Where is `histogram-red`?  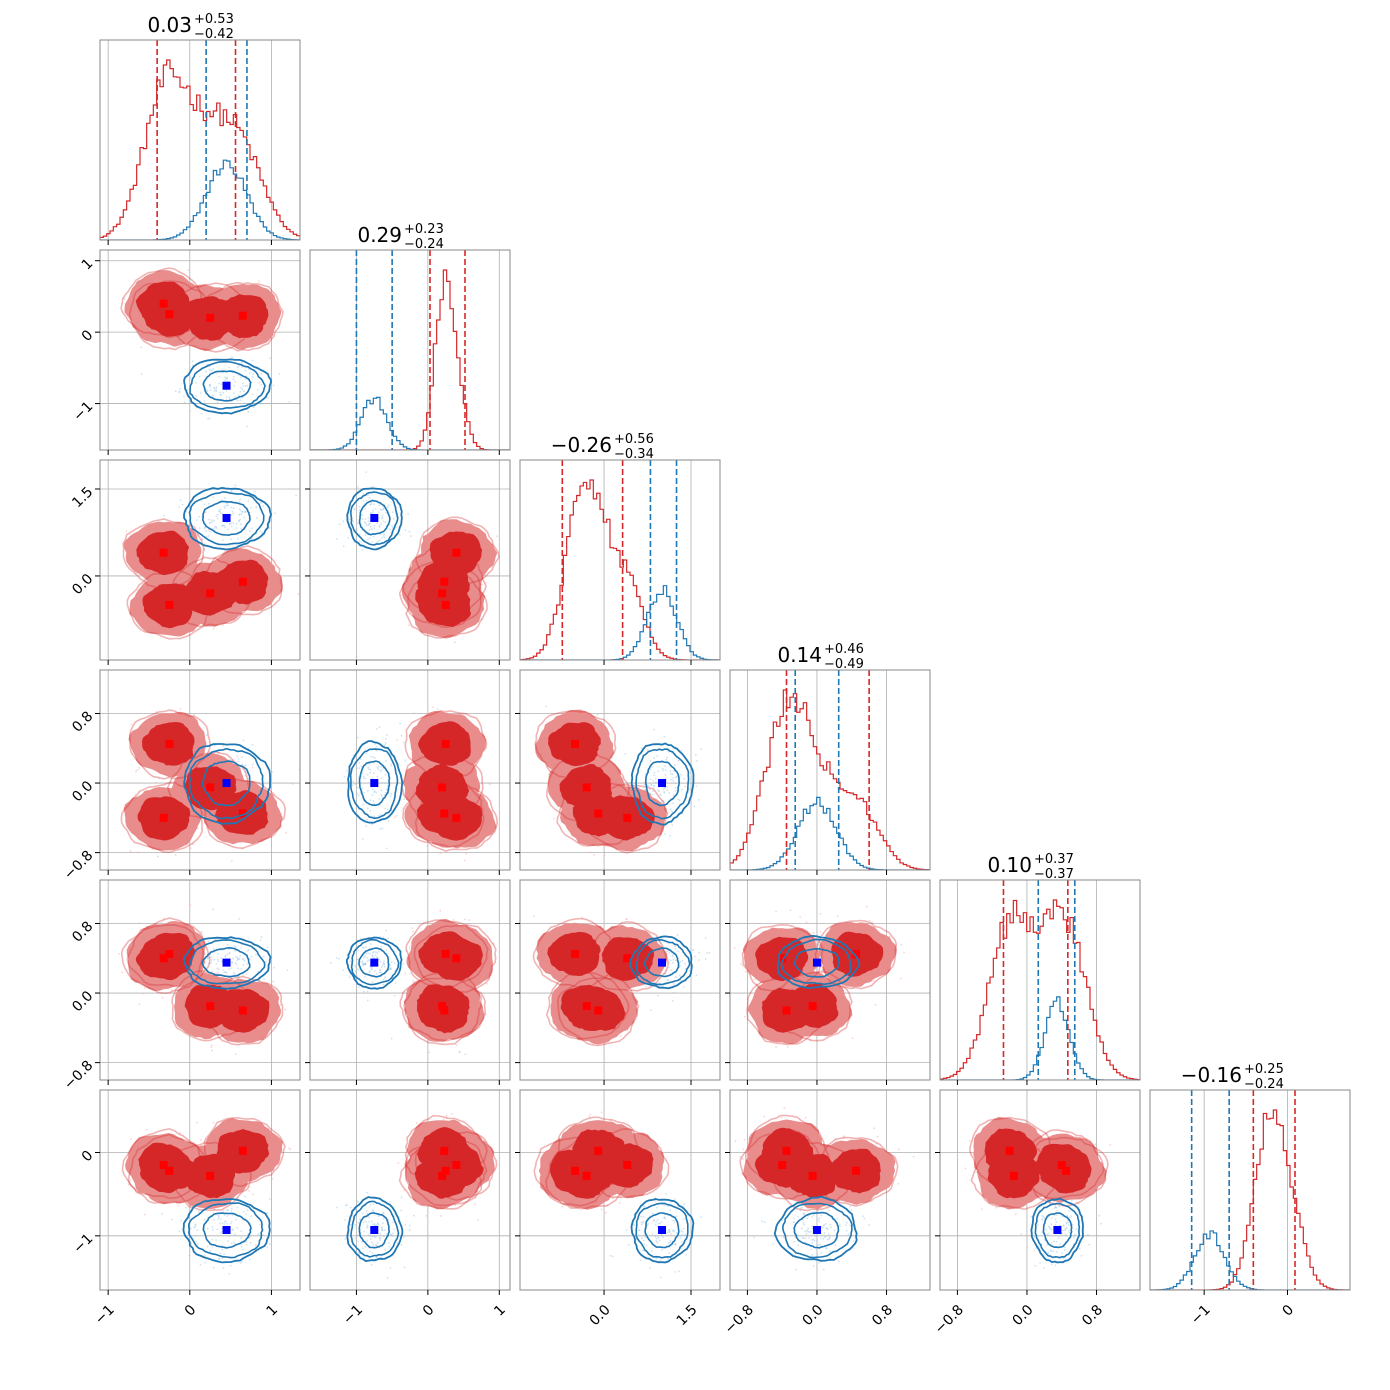
histogram-red is located at coordinates (410, 359).